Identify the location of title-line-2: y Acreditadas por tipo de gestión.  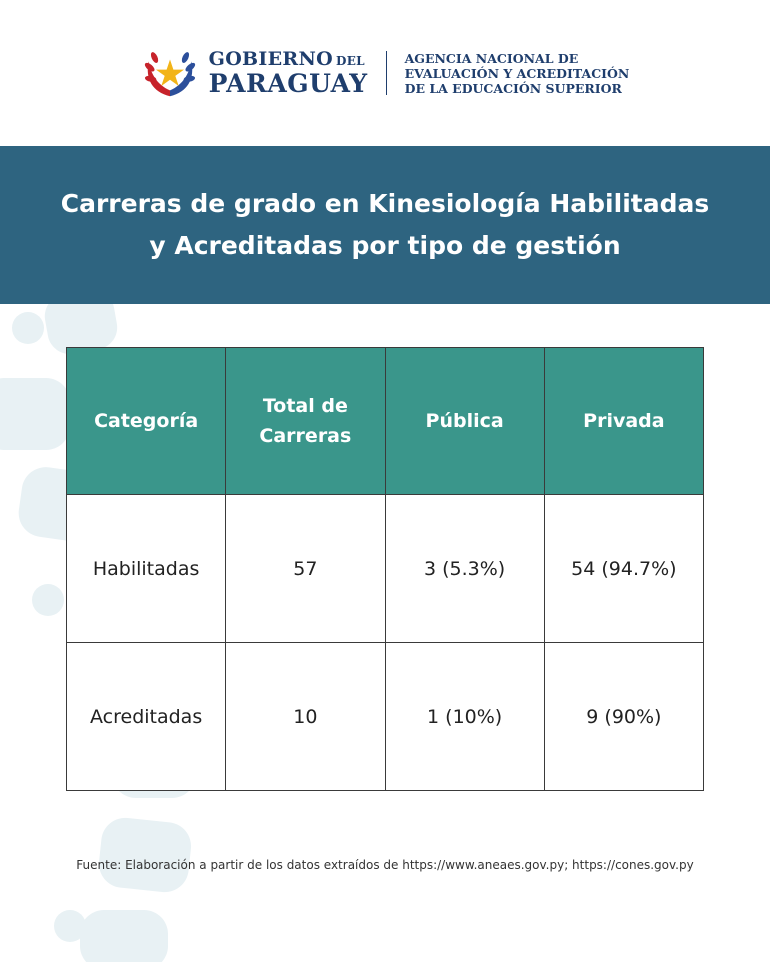
(385, 245).